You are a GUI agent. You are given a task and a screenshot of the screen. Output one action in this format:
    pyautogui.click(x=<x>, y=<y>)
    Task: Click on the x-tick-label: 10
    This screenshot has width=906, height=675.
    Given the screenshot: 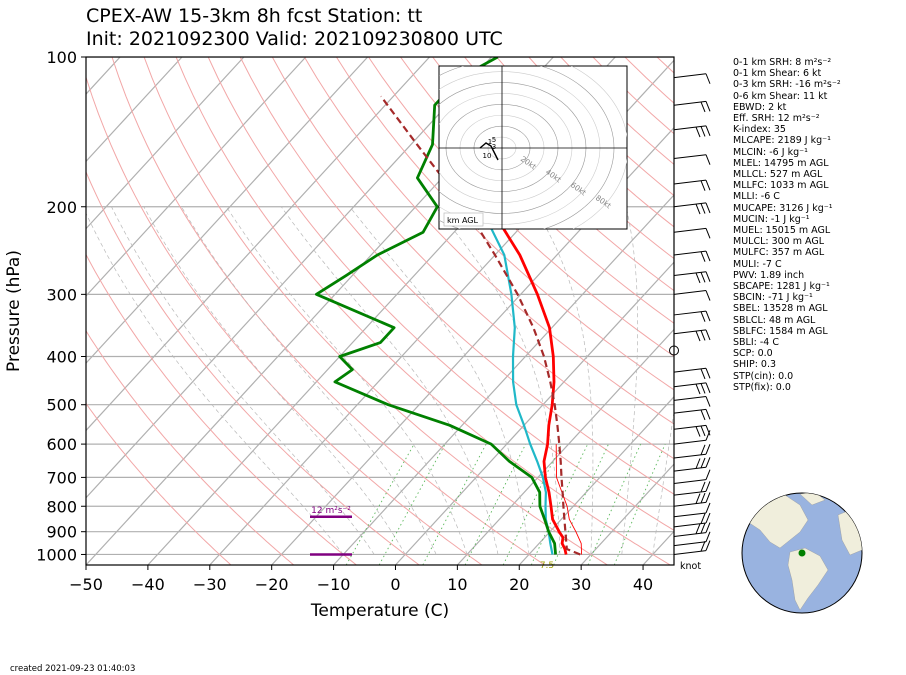 What is the action you would take?
    pyautogui.click(x=457, y=584)
    